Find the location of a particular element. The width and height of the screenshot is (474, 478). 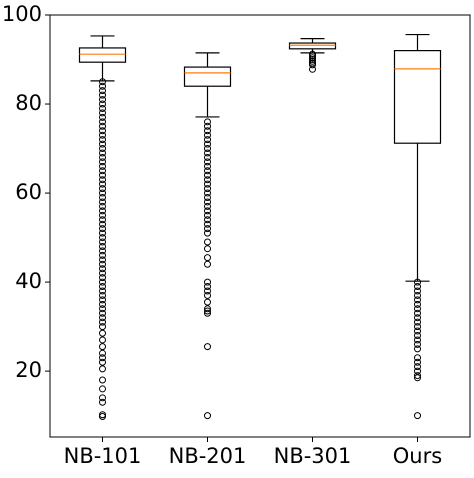

y-tick-label: 100 is located at coordinates (22, 14).